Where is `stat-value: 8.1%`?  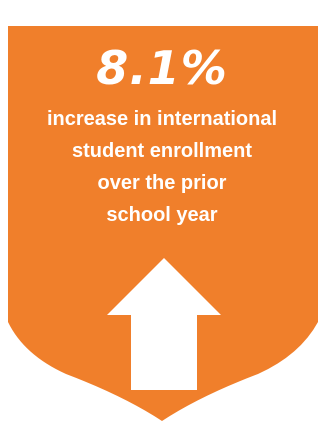
stat-value: 8.1% is located at coordinates (162, 68).